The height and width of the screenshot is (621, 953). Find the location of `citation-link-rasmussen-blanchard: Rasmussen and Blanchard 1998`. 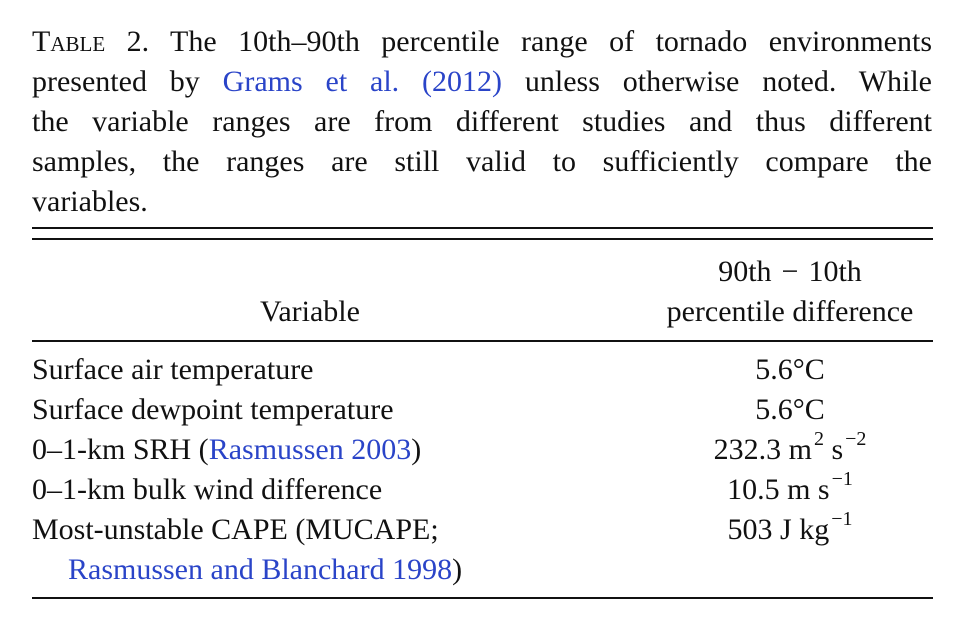

citation-link-rasmussen-blanchard: Rasmussen and Blanchard 1998 is located at coordinates (260, 569).